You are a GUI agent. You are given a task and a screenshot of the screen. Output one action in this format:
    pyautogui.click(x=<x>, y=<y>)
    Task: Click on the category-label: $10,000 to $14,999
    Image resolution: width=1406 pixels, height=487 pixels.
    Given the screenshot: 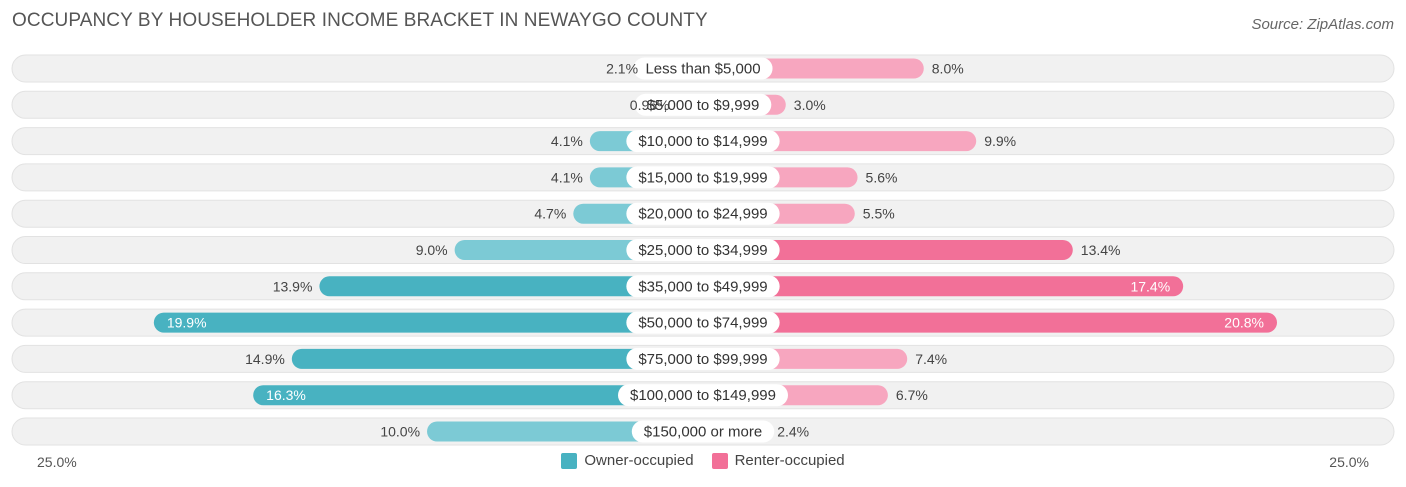 What is the action you would take?
    pyautogui.click(x=702, y=141)
    